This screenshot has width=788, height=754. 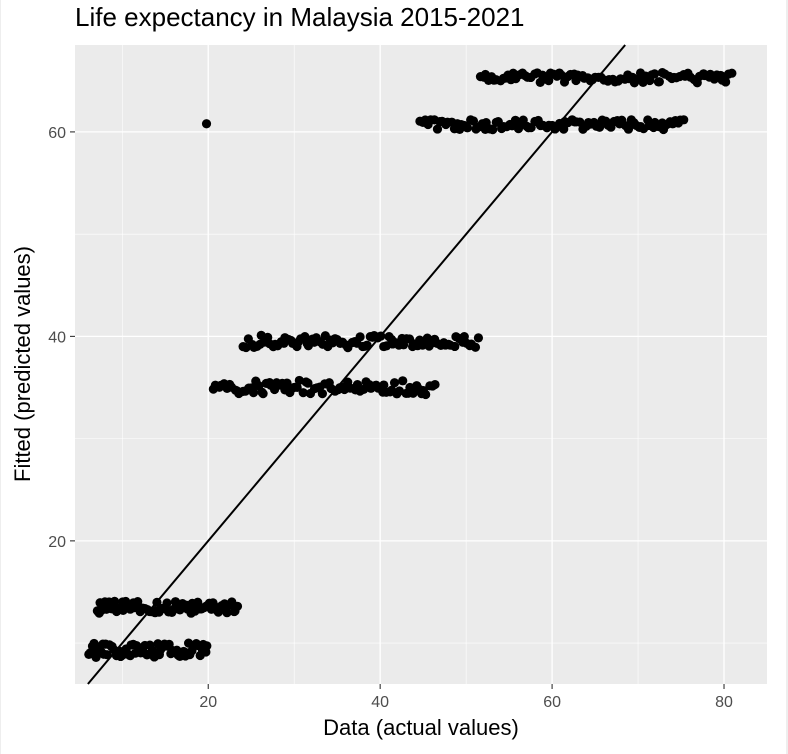 I want to click on x-tick-label: 80, so click(x=724, y=702).